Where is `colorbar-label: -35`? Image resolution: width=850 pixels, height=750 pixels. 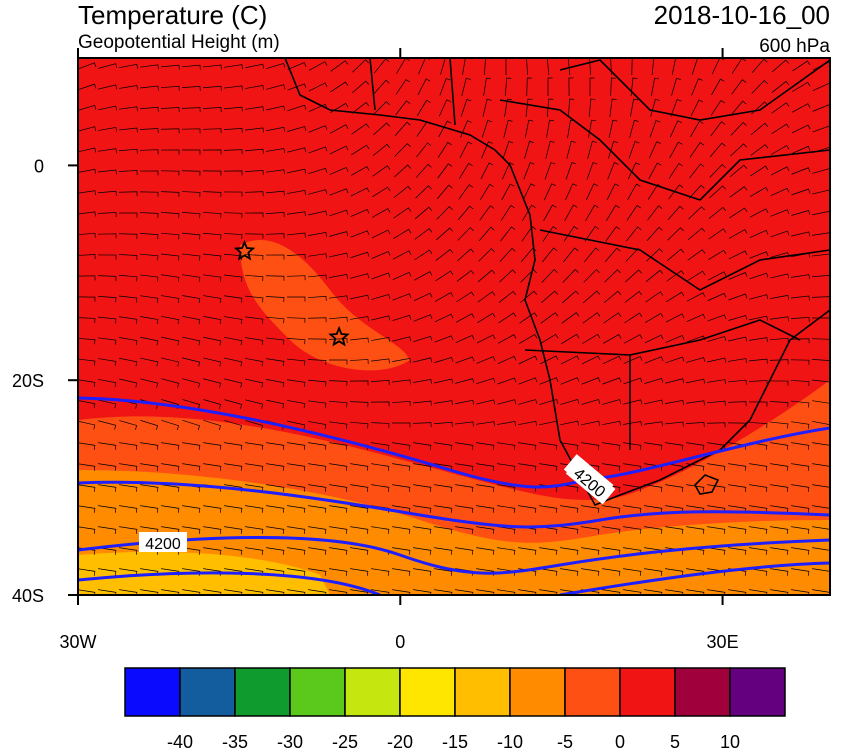
colorbar-label: -35 is located at coordinates (235, 741).